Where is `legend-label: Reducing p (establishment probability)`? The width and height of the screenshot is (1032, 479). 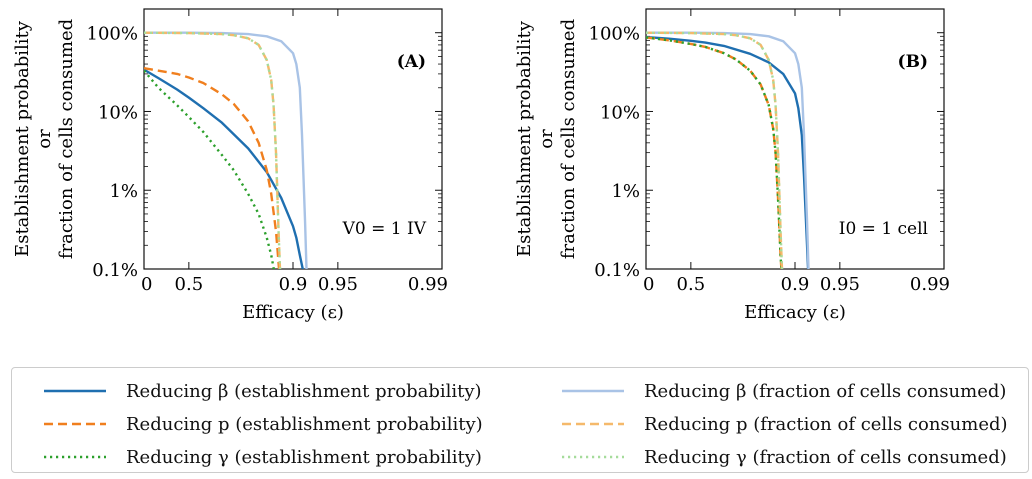 legend-label: Reducing p (establishment probability) is located at coordinates (304, 424).